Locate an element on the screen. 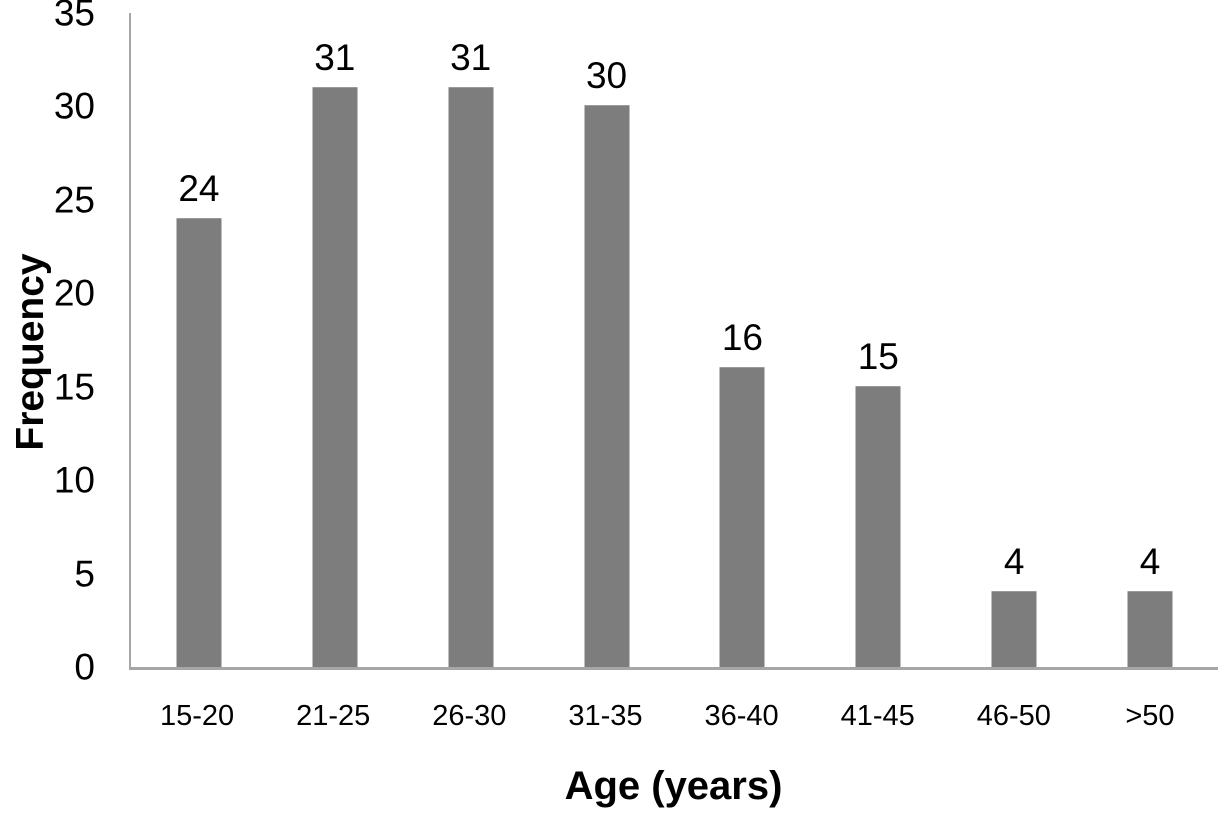  x-tick-label: 36-40 is located at coordinates (741, 716).